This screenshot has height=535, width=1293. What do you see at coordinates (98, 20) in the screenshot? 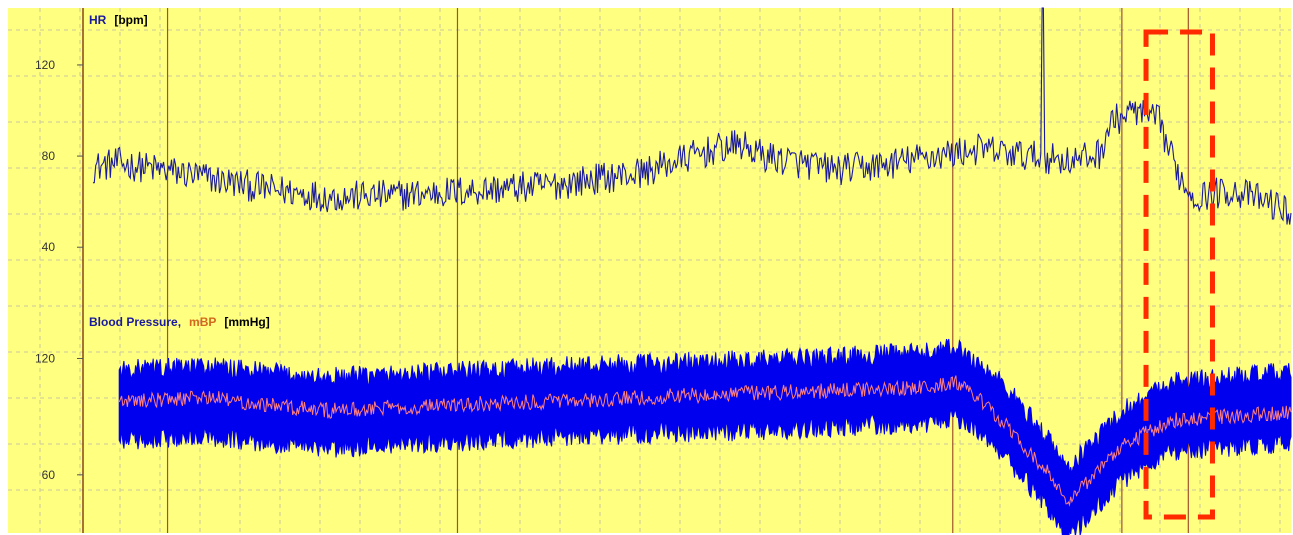
I see `panel-title-part: HR` at bounding box center [98, 20].